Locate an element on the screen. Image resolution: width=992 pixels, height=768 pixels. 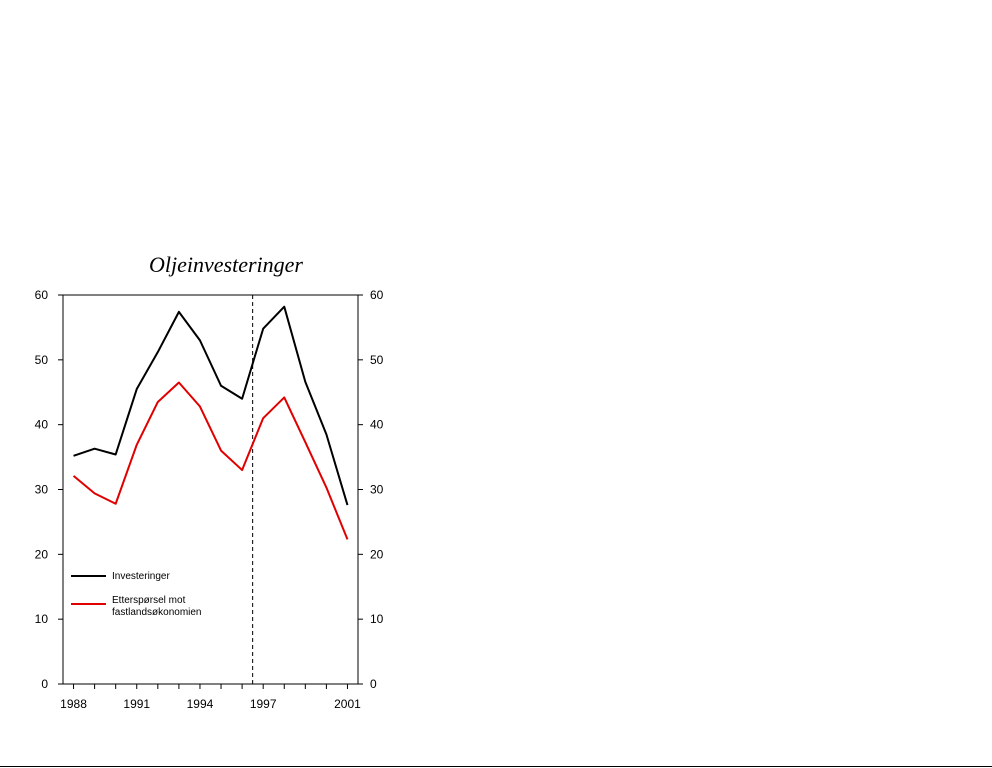
series-line-ettersporsel is located at coordinates (210, 460).